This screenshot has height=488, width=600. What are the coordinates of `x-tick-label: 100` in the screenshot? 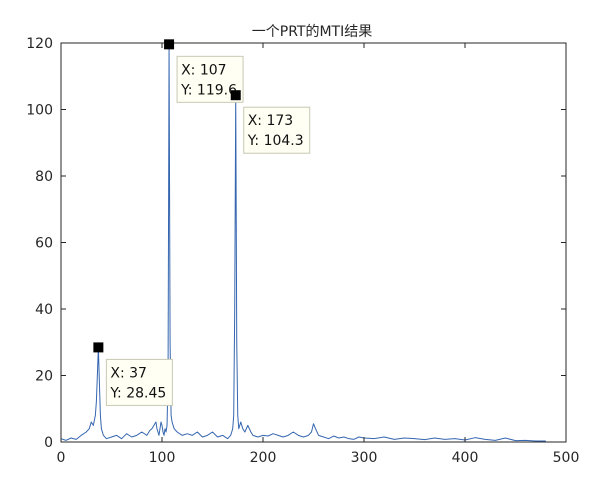 It's located at (162, 458).